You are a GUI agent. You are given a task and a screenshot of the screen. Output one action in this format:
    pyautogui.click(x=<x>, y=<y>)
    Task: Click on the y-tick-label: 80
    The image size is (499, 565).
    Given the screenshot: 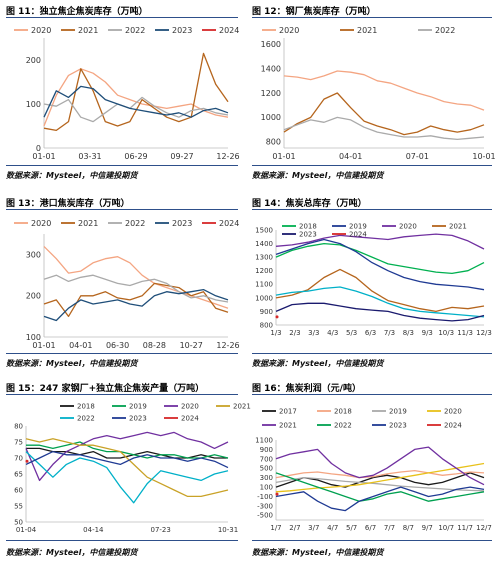 What is the action you would take?
    pyautogui.click(x=18, y=426)
    